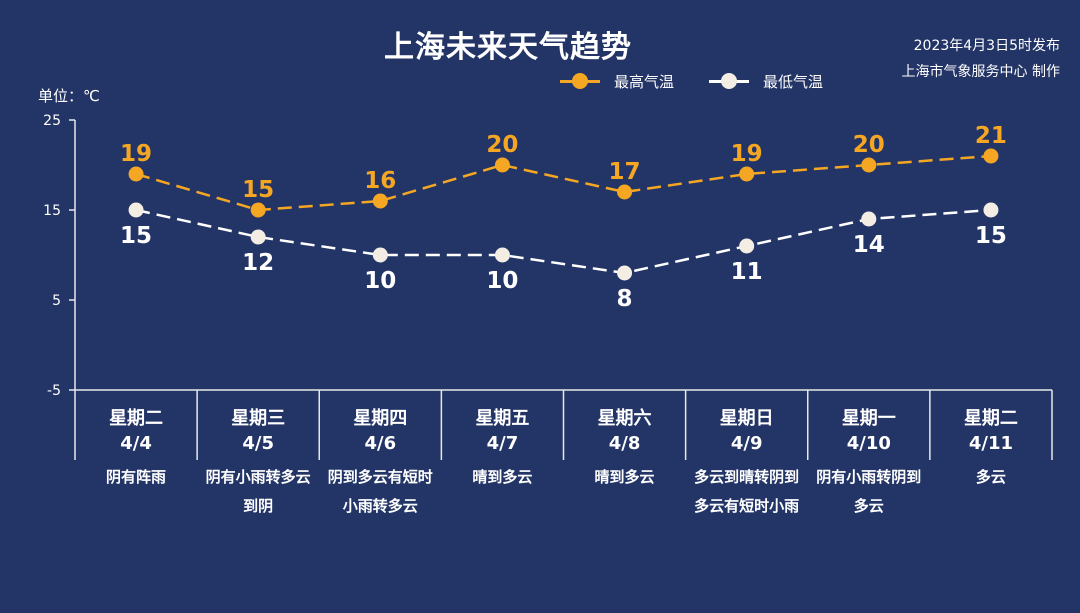 This screenshot has height=613, width=1080. What do you see at coordinates (625, 172) in the screenshot?
I see `series-high-value-label: 17` at bounding box center [625, 172].